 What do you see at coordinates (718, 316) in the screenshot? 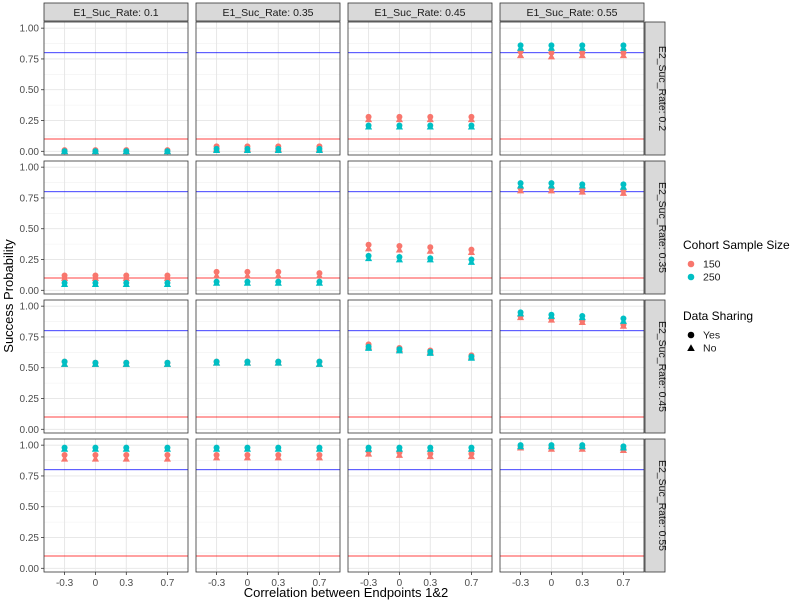
I see `legend-shape-title: Data Sharing` at bounding box center [718, 316].